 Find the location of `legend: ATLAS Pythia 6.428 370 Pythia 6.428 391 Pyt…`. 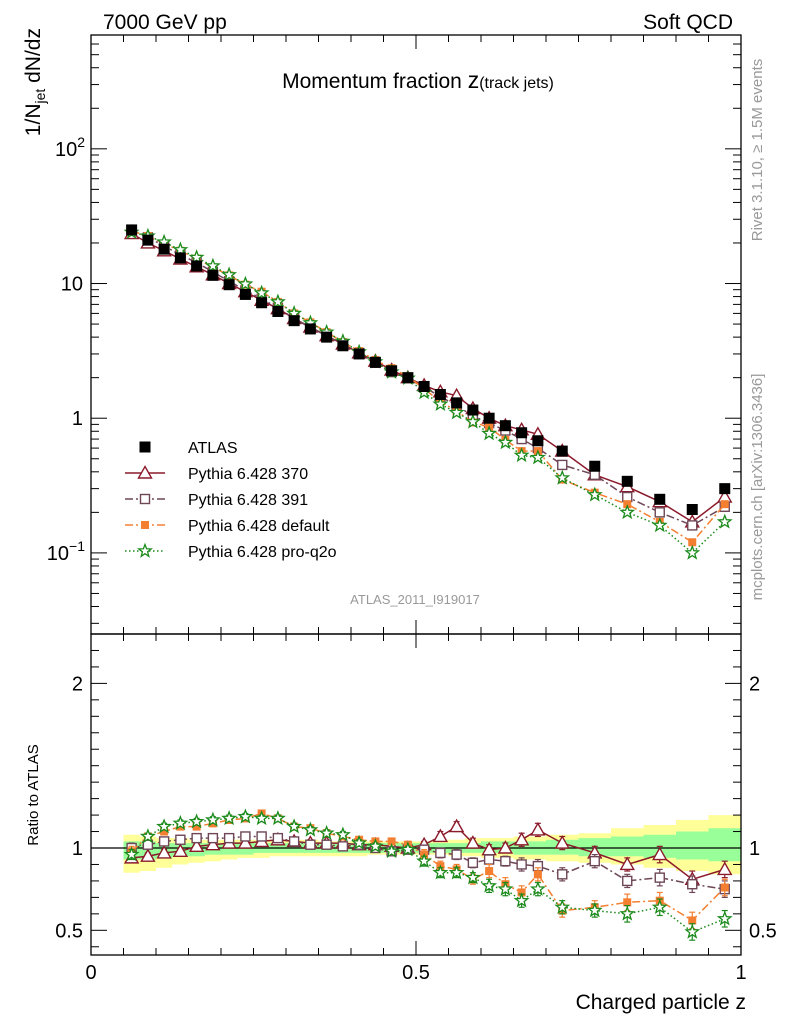

legend: ATLAS Pythia 6.428 370 Pythia 6.428 391 Pyt… is located at coordinates (231, 500).